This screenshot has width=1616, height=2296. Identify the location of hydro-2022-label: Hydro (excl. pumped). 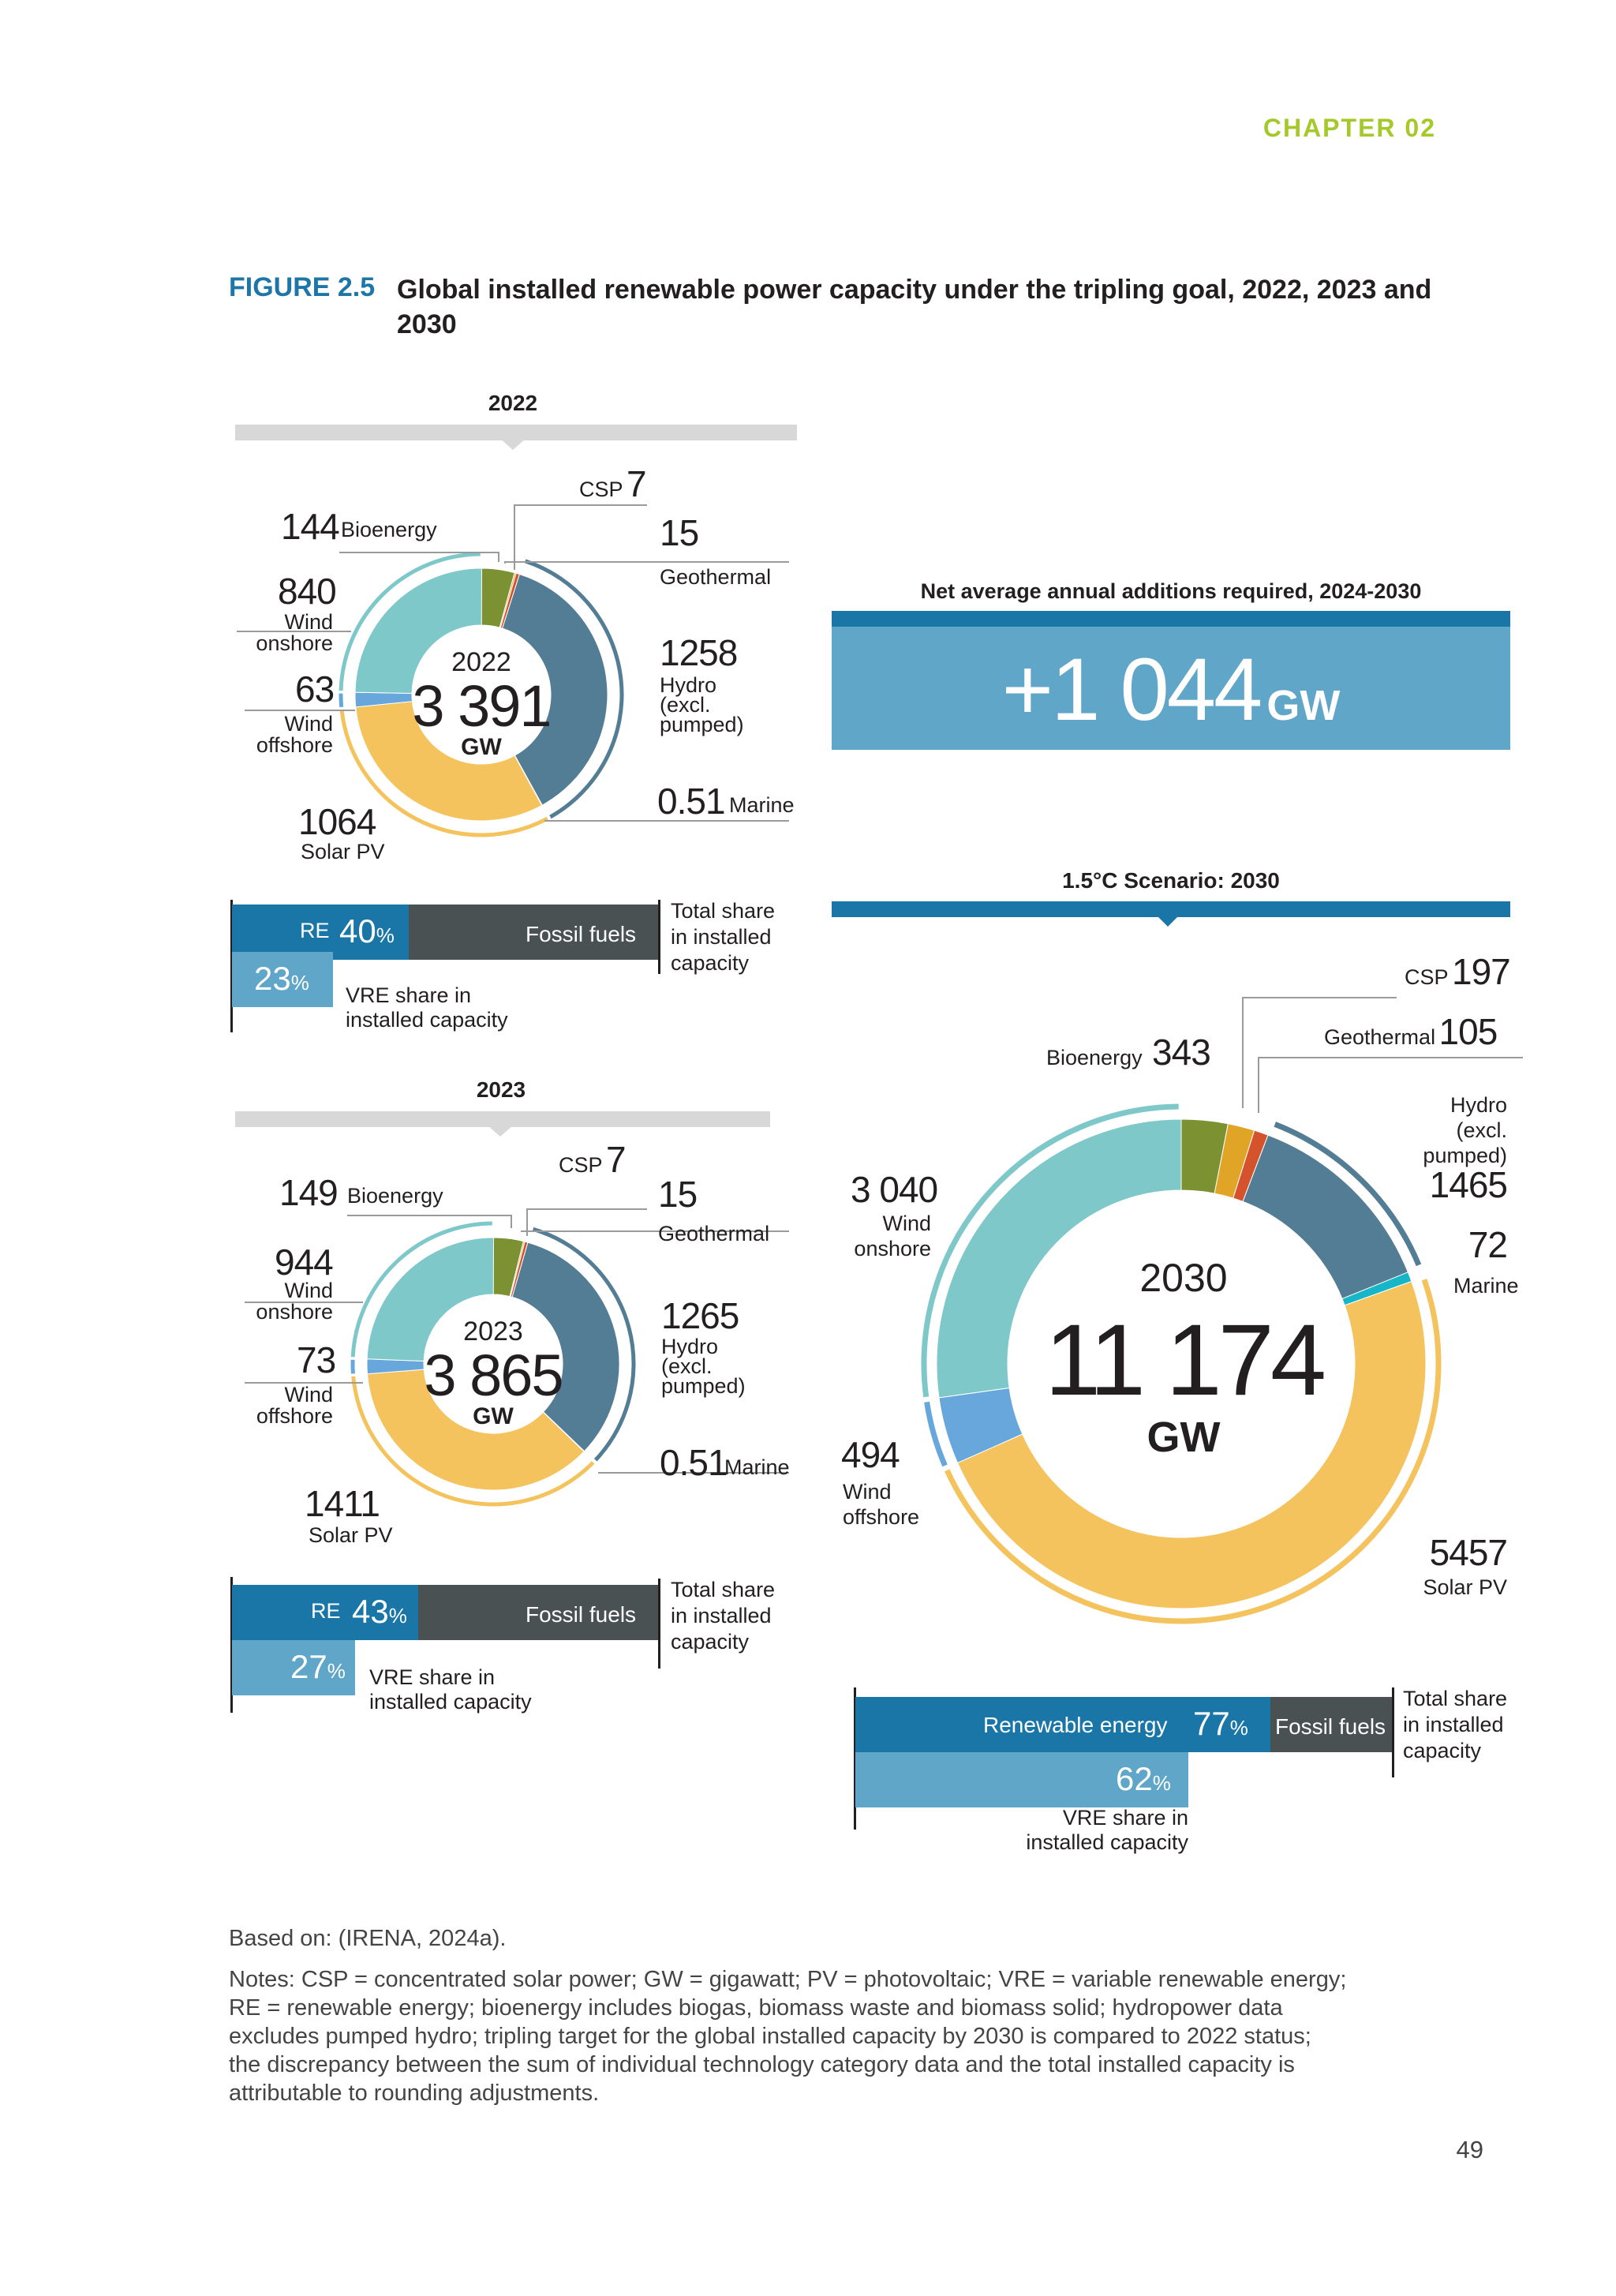
(702, 704).